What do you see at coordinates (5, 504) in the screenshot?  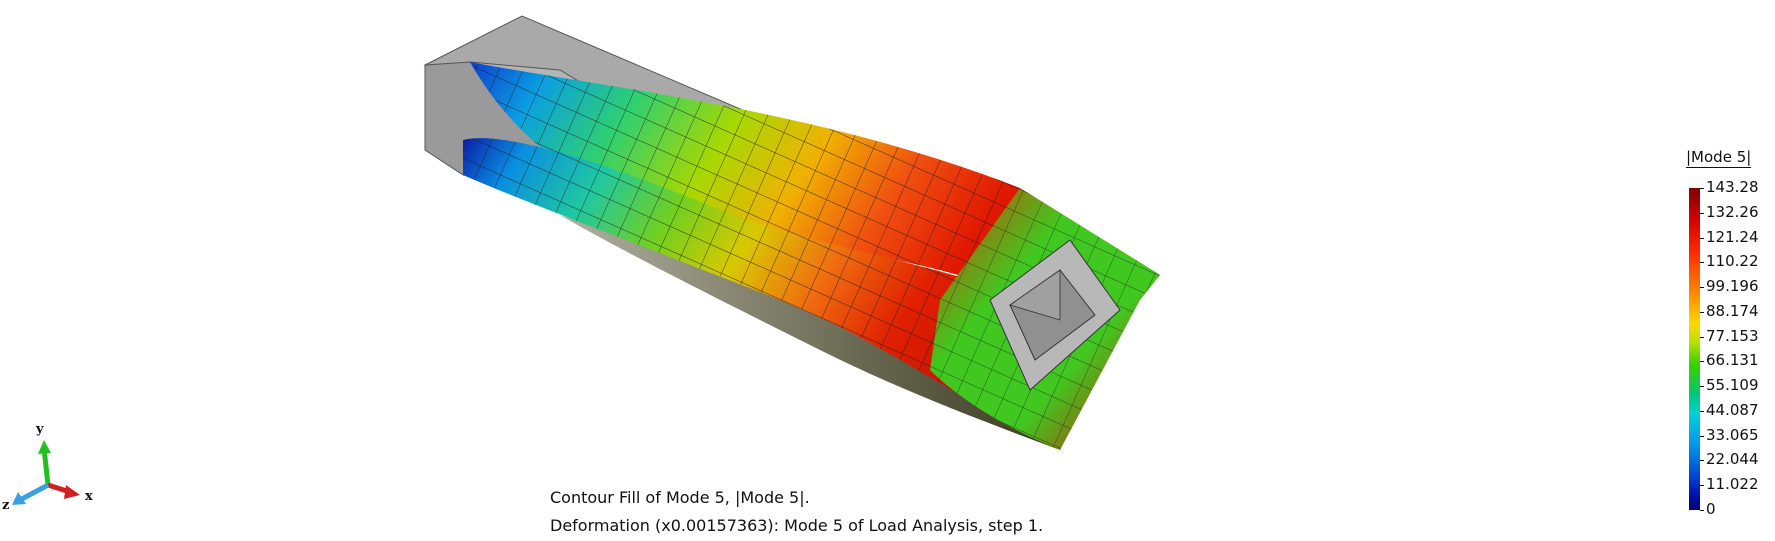 I see `triad-z-label: z` at bounding box center [5, 504].